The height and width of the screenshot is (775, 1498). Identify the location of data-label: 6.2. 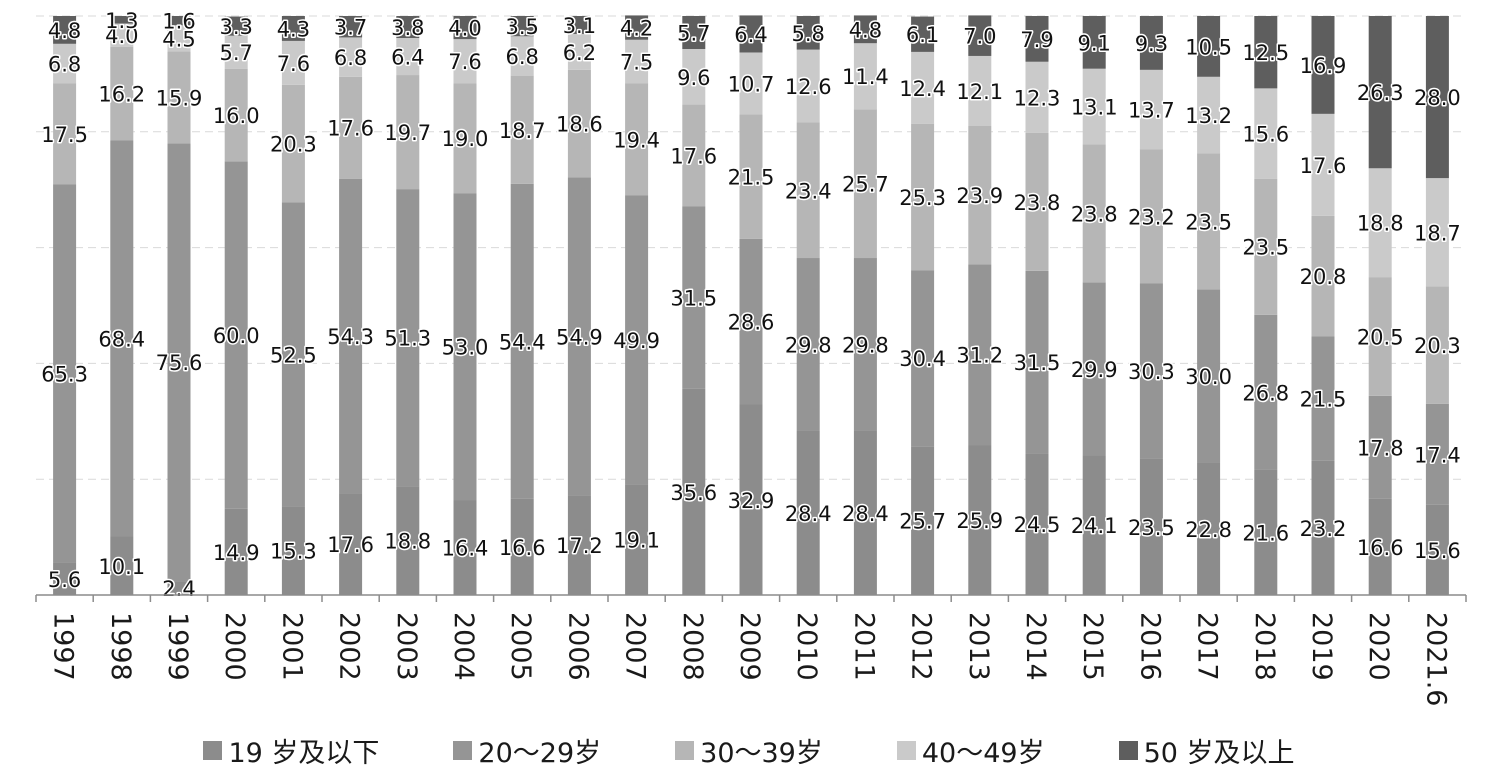
(579, 53).